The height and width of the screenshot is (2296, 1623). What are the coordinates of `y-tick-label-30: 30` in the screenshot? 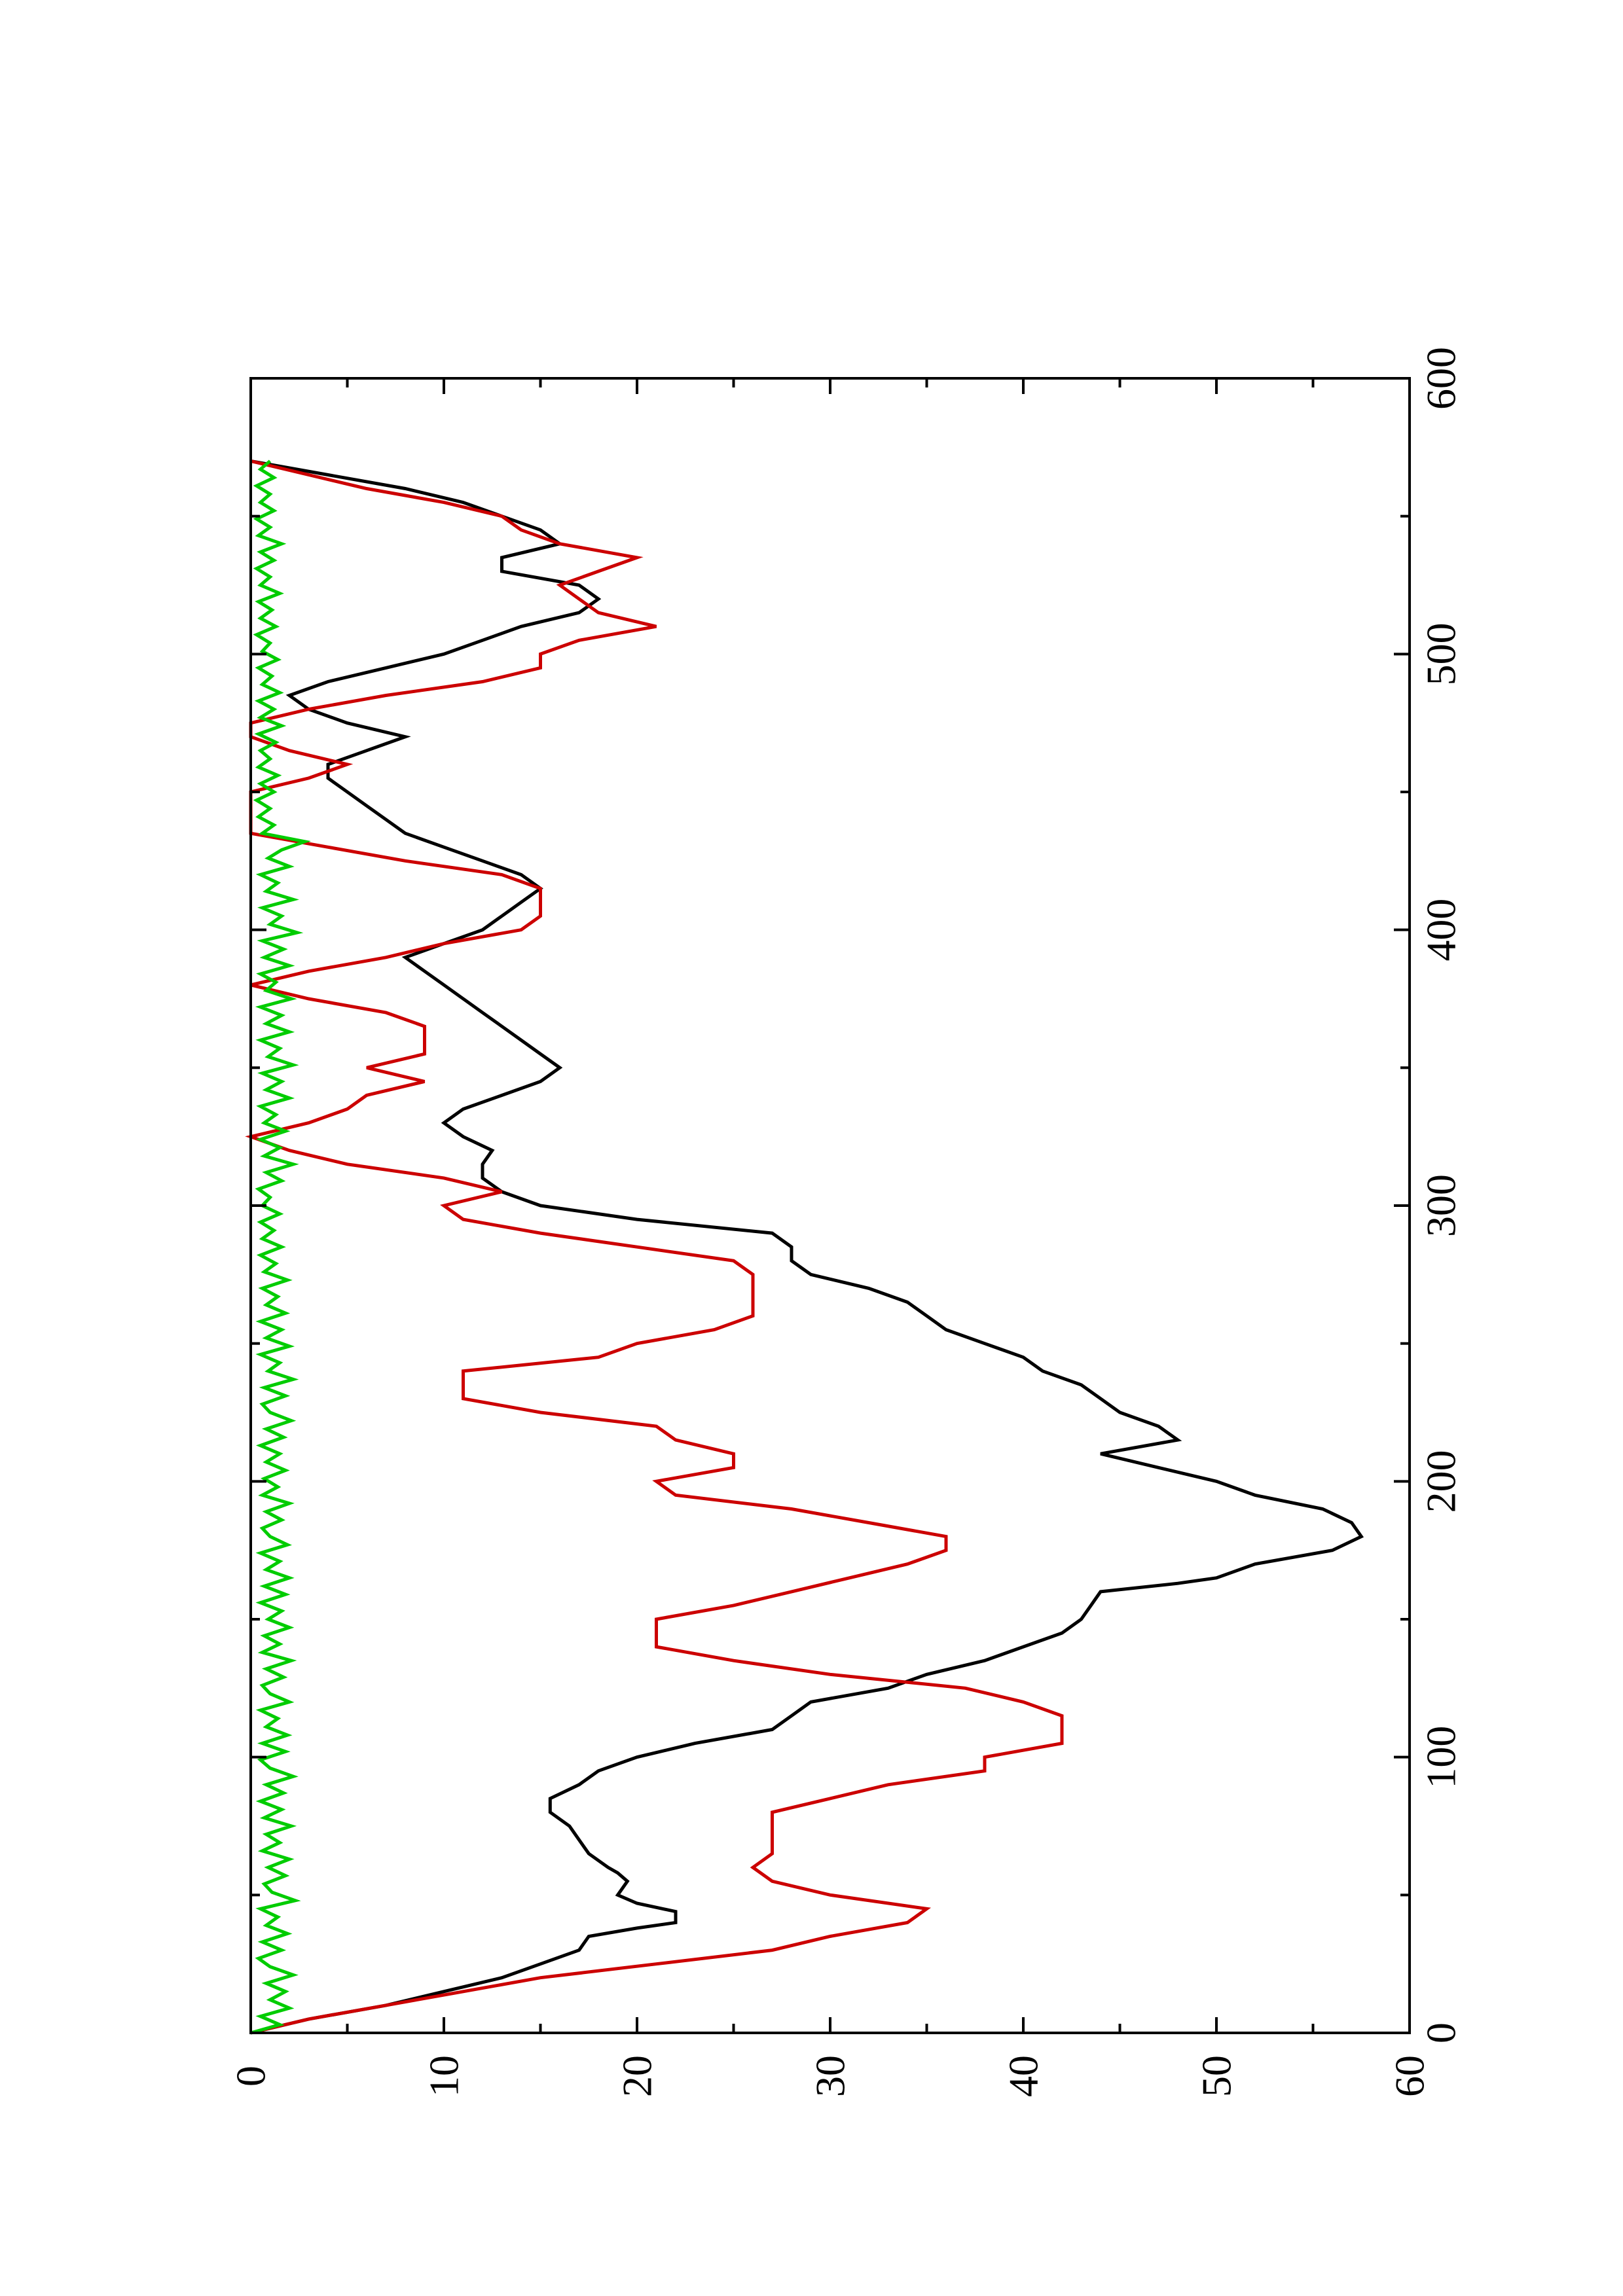 It's located at (830, 2076).